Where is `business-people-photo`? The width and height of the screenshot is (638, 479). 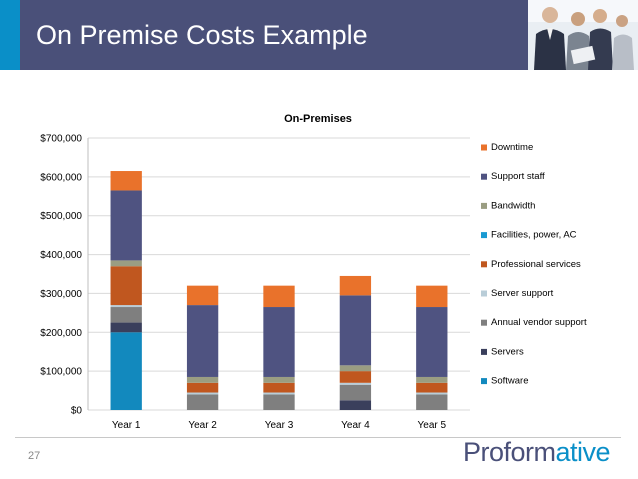 business-people-photo is located at coordinates (583, 35).